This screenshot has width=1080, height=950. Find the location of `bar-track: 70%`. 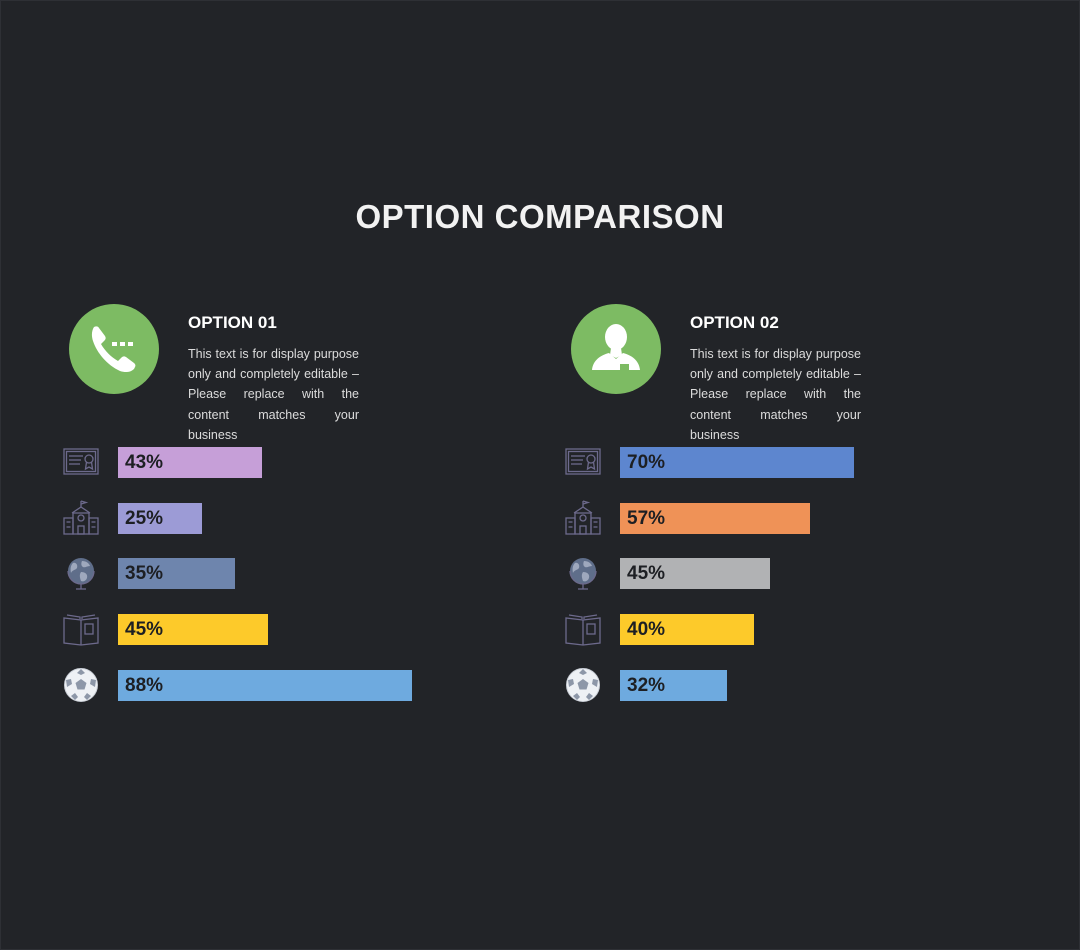

bar-track: 70% is located at coordinates (787, 462).